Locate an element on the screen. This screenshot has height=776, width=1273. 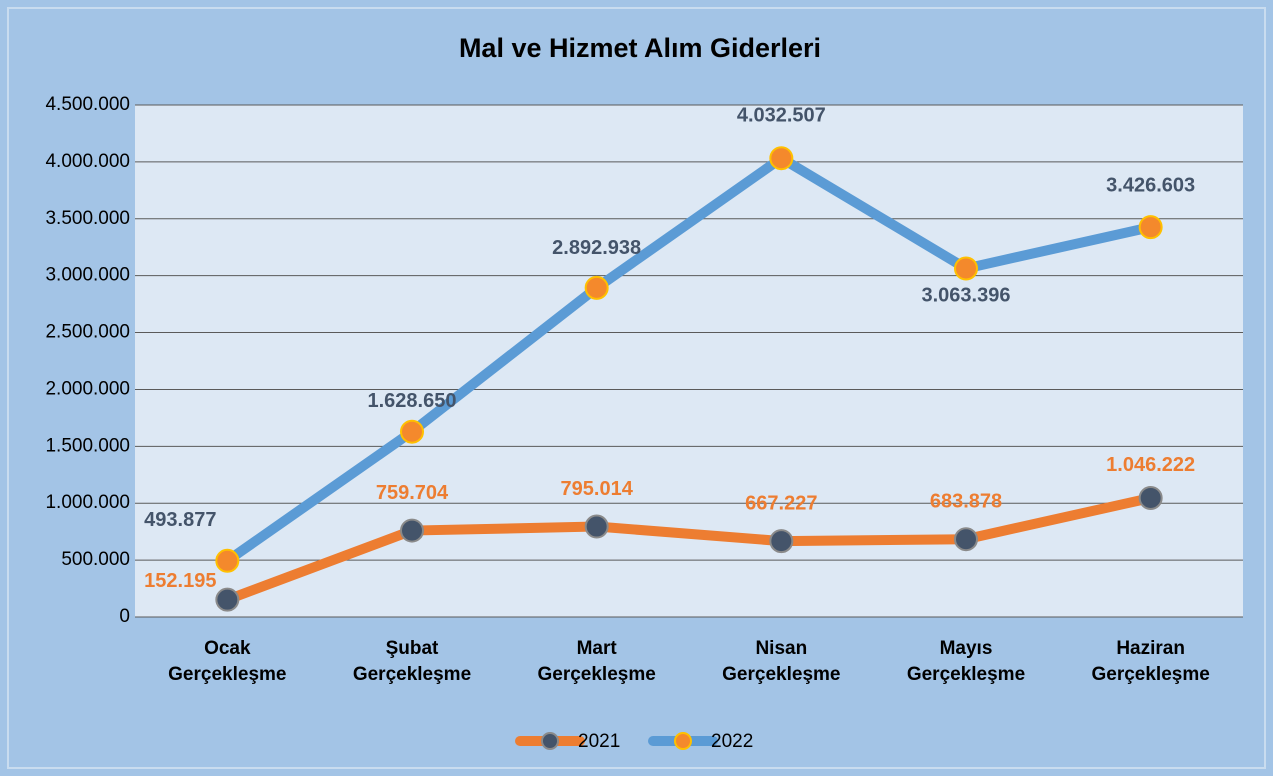
y-tick-label: 2.000.000 is located at coordinates (87, 388).